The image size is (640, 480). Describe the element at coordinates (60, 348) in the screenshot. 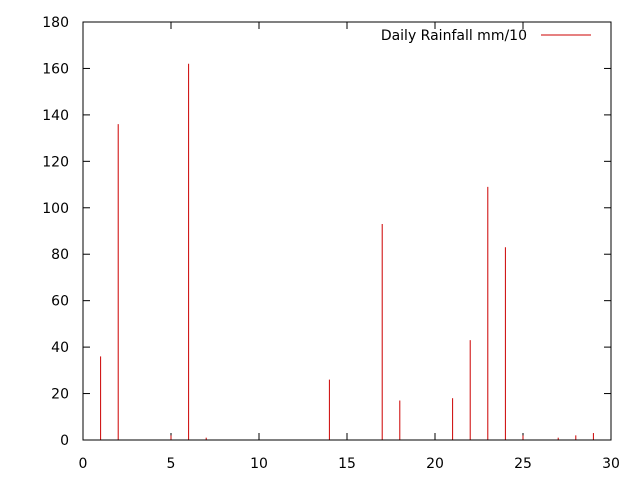

I see `y-tick-label: 40` at that location.